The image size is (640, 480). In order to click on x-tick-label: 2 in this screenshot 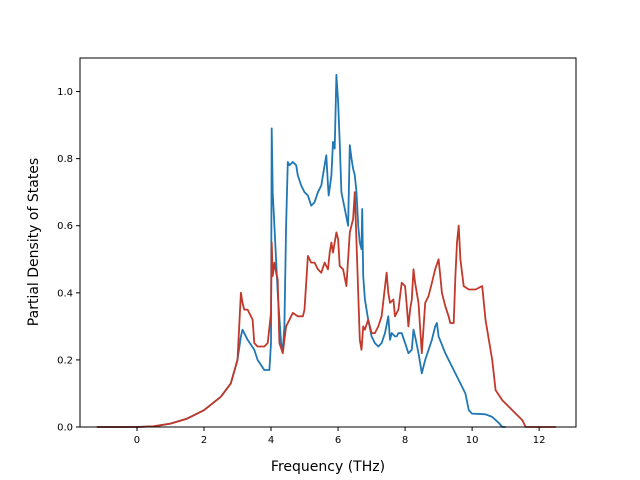, I will do `click(204, 440)`.